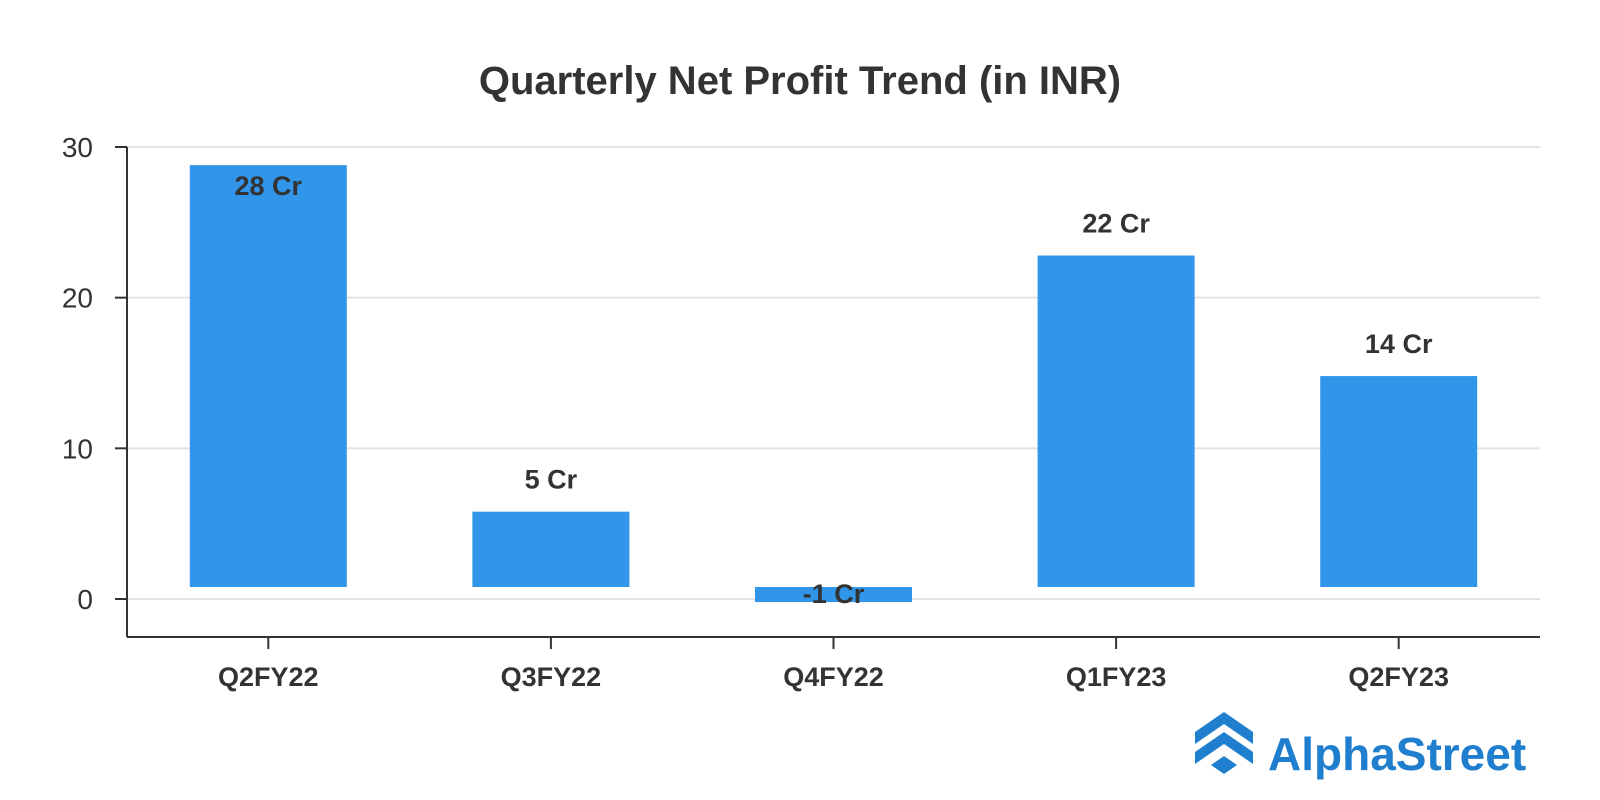  Describe the element at coordinates (551, 549) in the screenshot. I see `bar-q3fy22` at that location.